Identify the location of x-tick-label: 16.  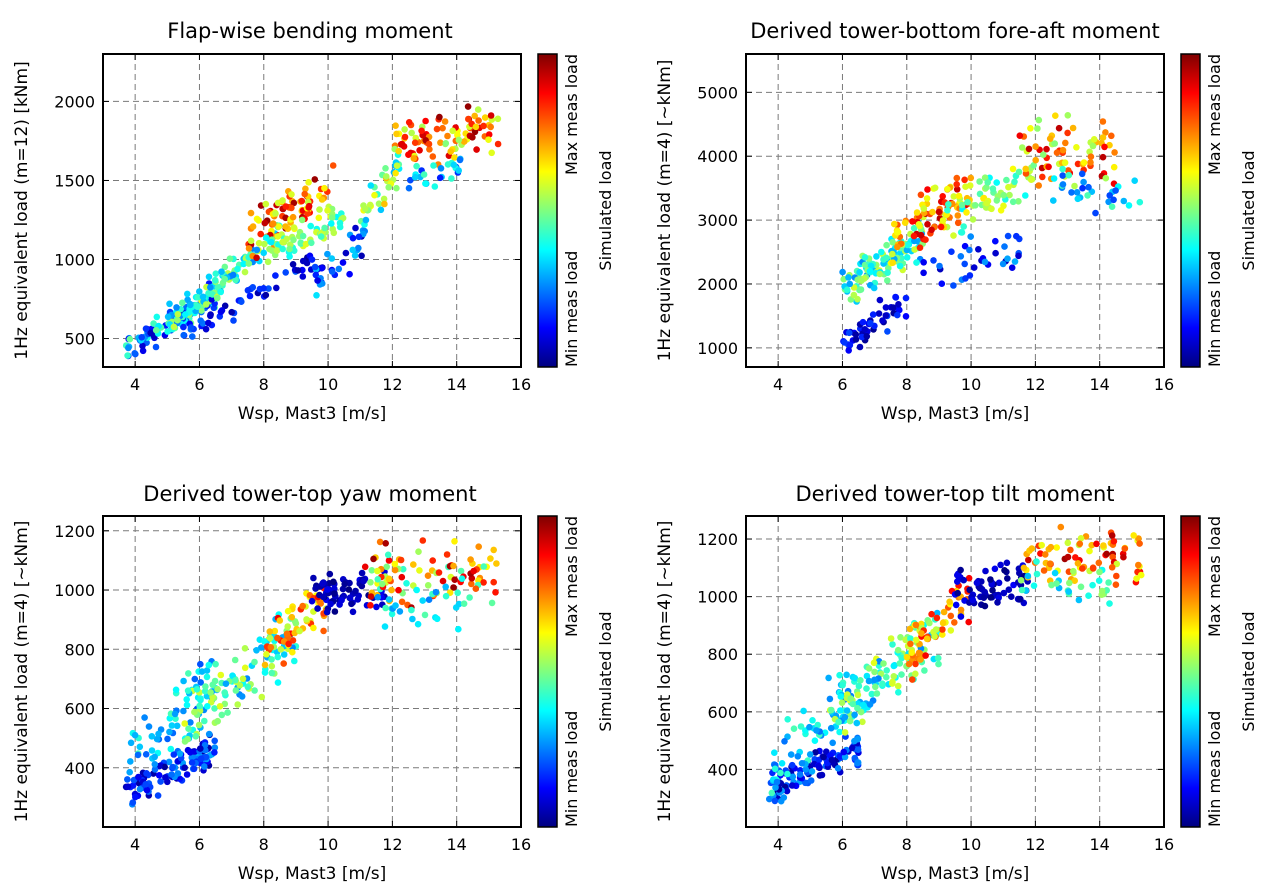
(521, 844).